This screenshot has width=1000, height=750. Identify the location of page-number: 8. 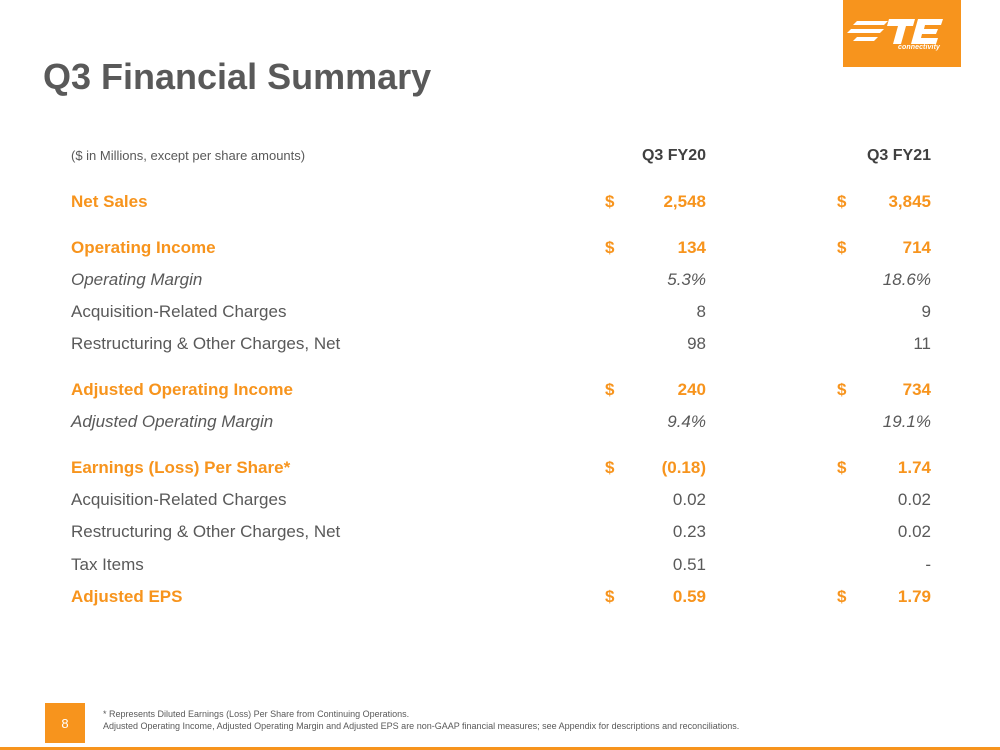
(65, 723).